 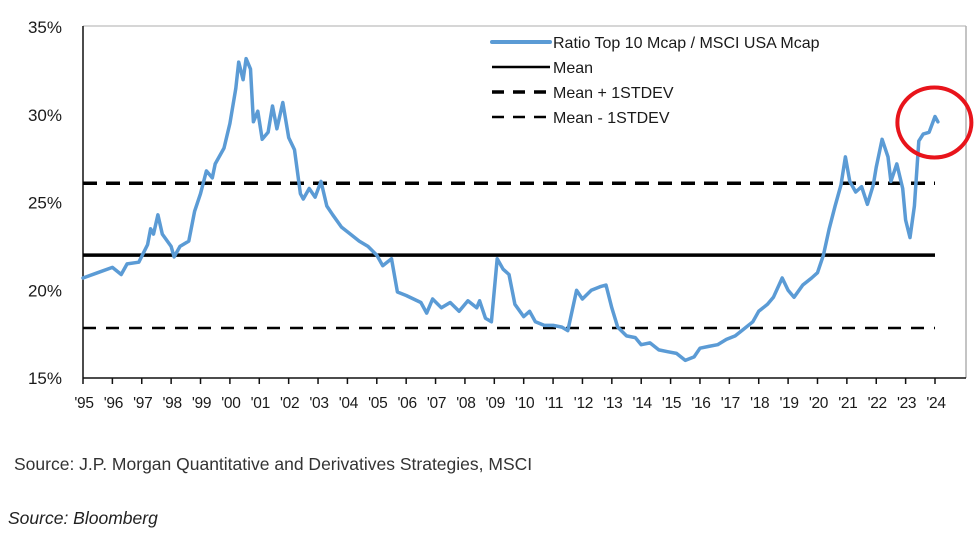 What do you see at coordinates (436, 403) in the screenshot?
I see `x-tick-label: '07` at bounding box center [436, 403].